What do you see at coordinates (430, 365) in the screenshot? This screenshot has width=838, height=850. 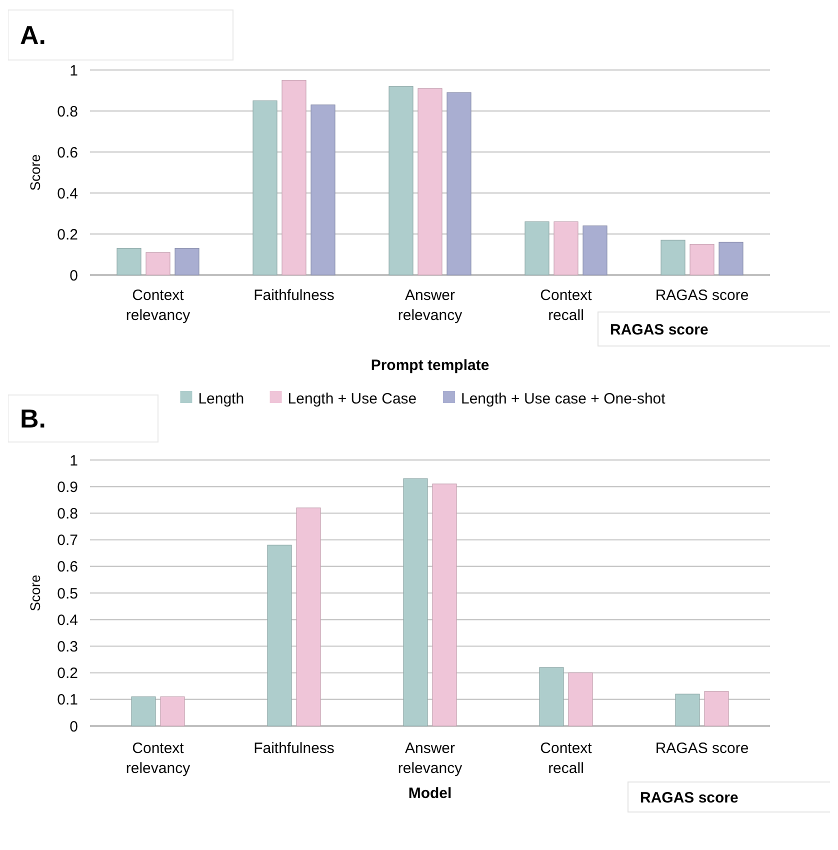 I see `x-axis-title: Prompt template` at bounding box center [430, 365].